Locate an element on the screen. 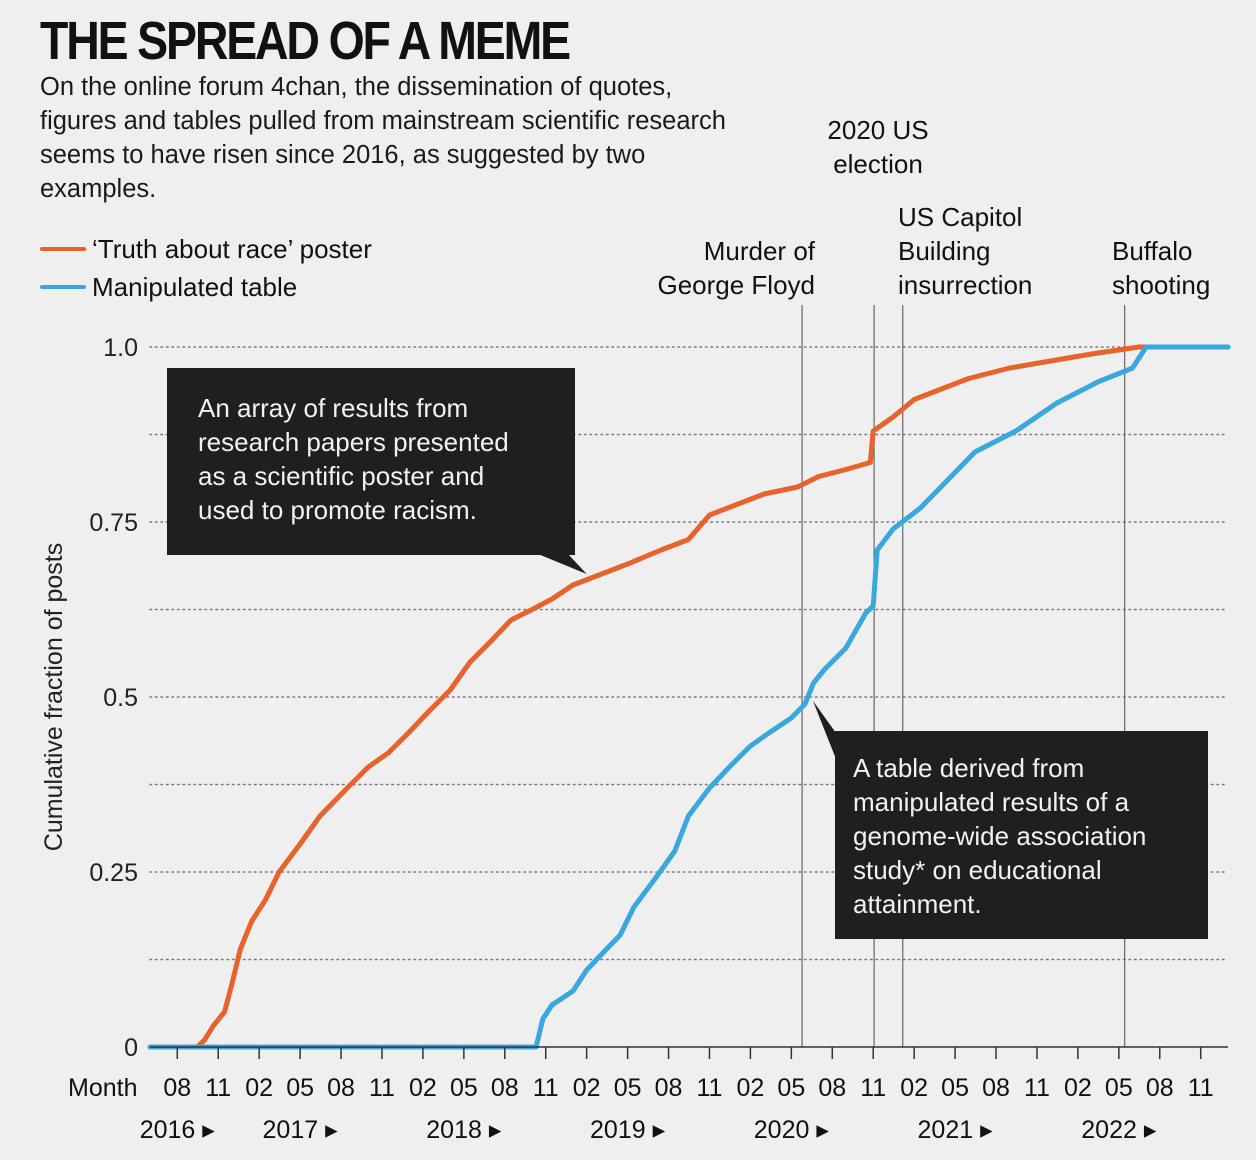 This screenshot has width=1256, height=1160. year-label: 2022 ▸ is located at coordinates (1119, 1130).